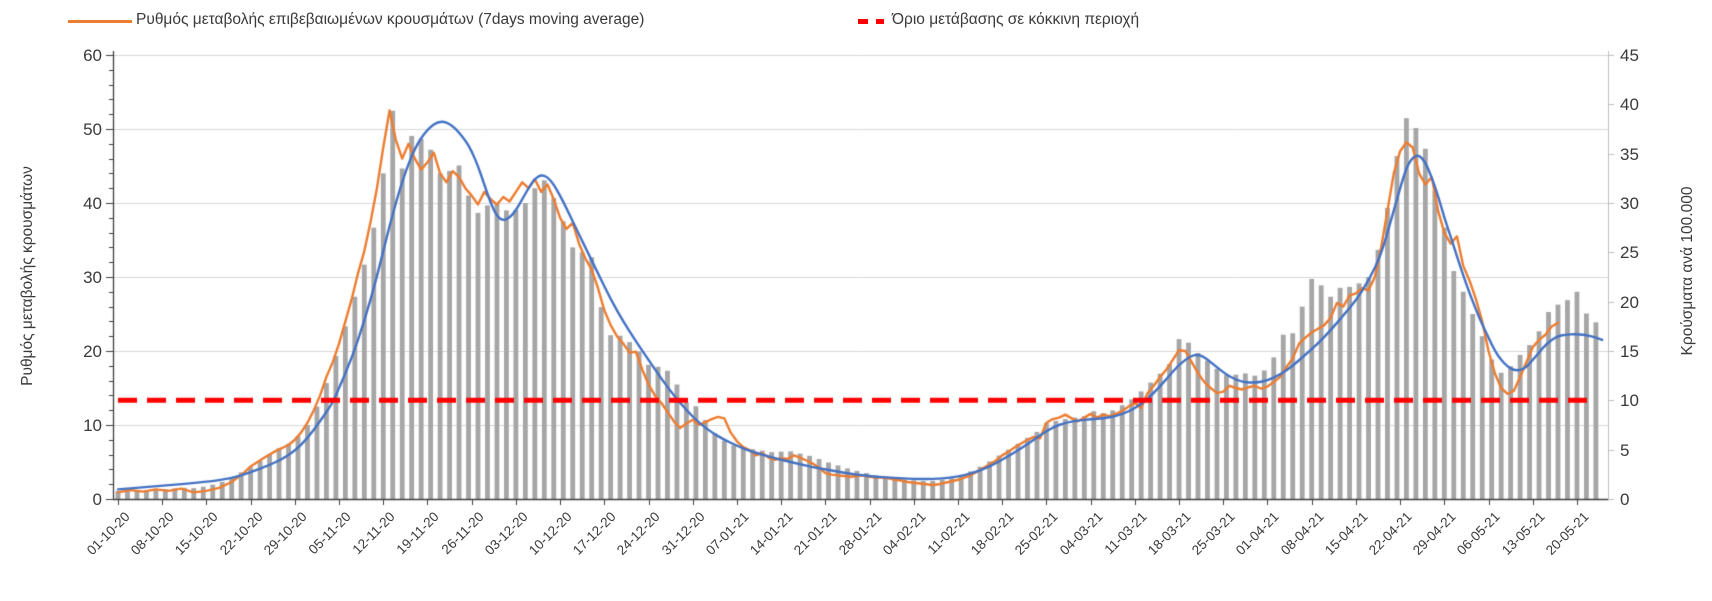  What do you see at coordinates (27, 276) in the screenshot?
I see `left-axis-title: Ρυθμός μεταβολής κρουσμάτων` at bounding box center [27, 276].